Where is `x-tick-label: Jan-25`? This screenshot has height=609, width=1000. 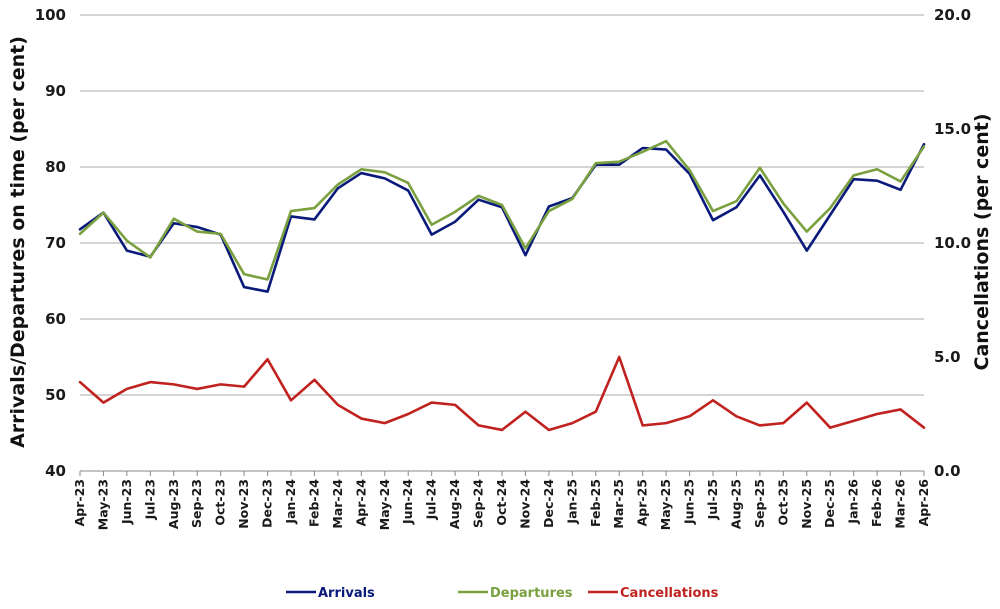 x-tick-label: Jan-25 is located at coordinates (571, 502).